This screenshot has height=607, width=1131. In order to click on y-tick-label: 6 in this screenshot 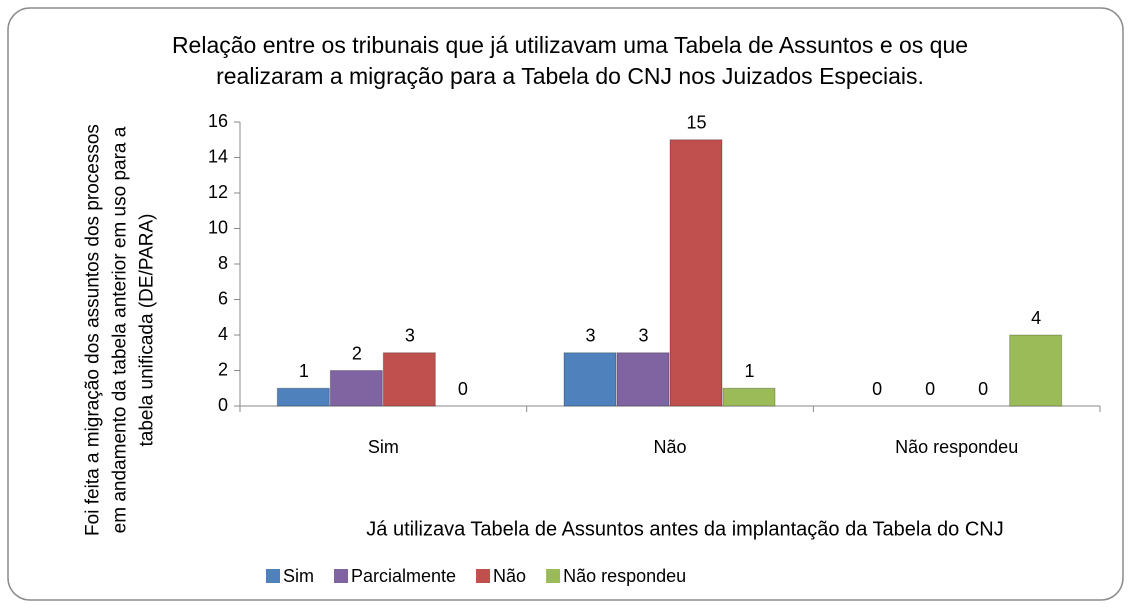, I will do `click(223, 298)`.